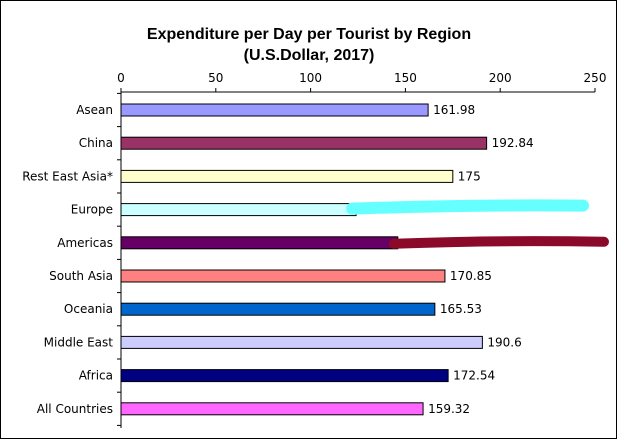 The image size is (617, 439). I want to click on category-label: Oceania, so click(88, 309).